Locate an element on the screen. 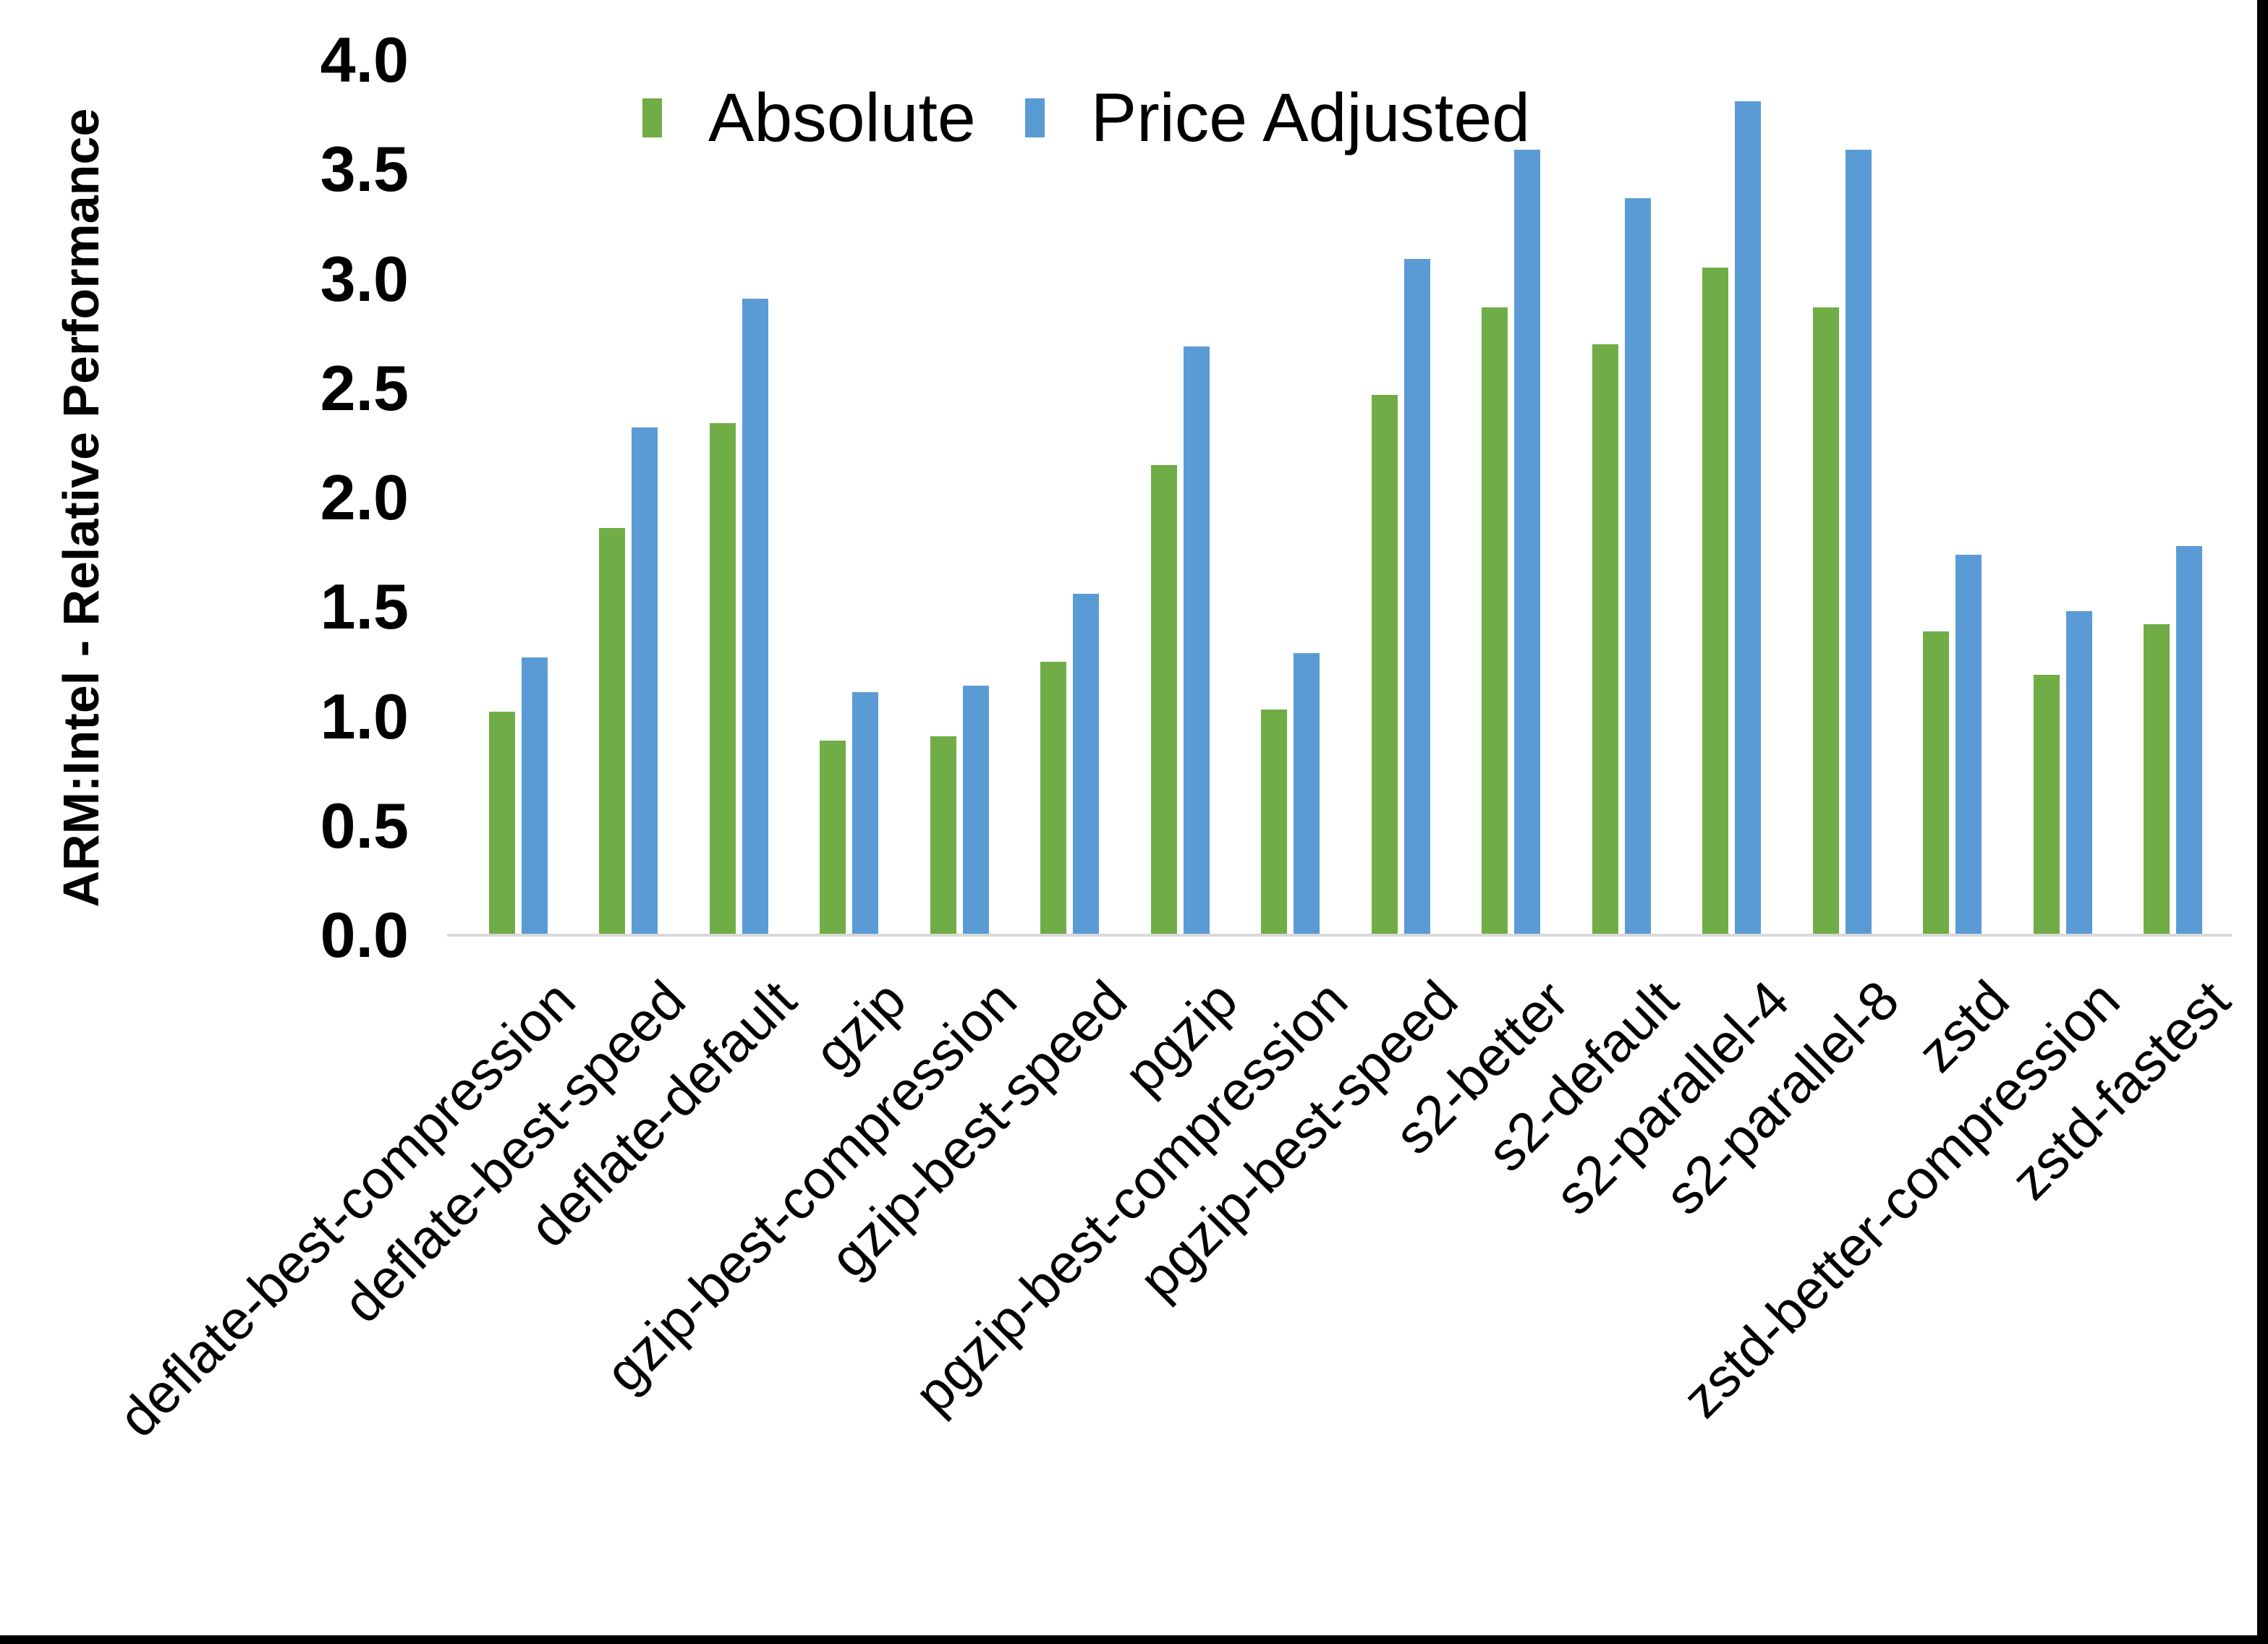  screenshot-bottom-border is located at coordinates (1134, 1639).